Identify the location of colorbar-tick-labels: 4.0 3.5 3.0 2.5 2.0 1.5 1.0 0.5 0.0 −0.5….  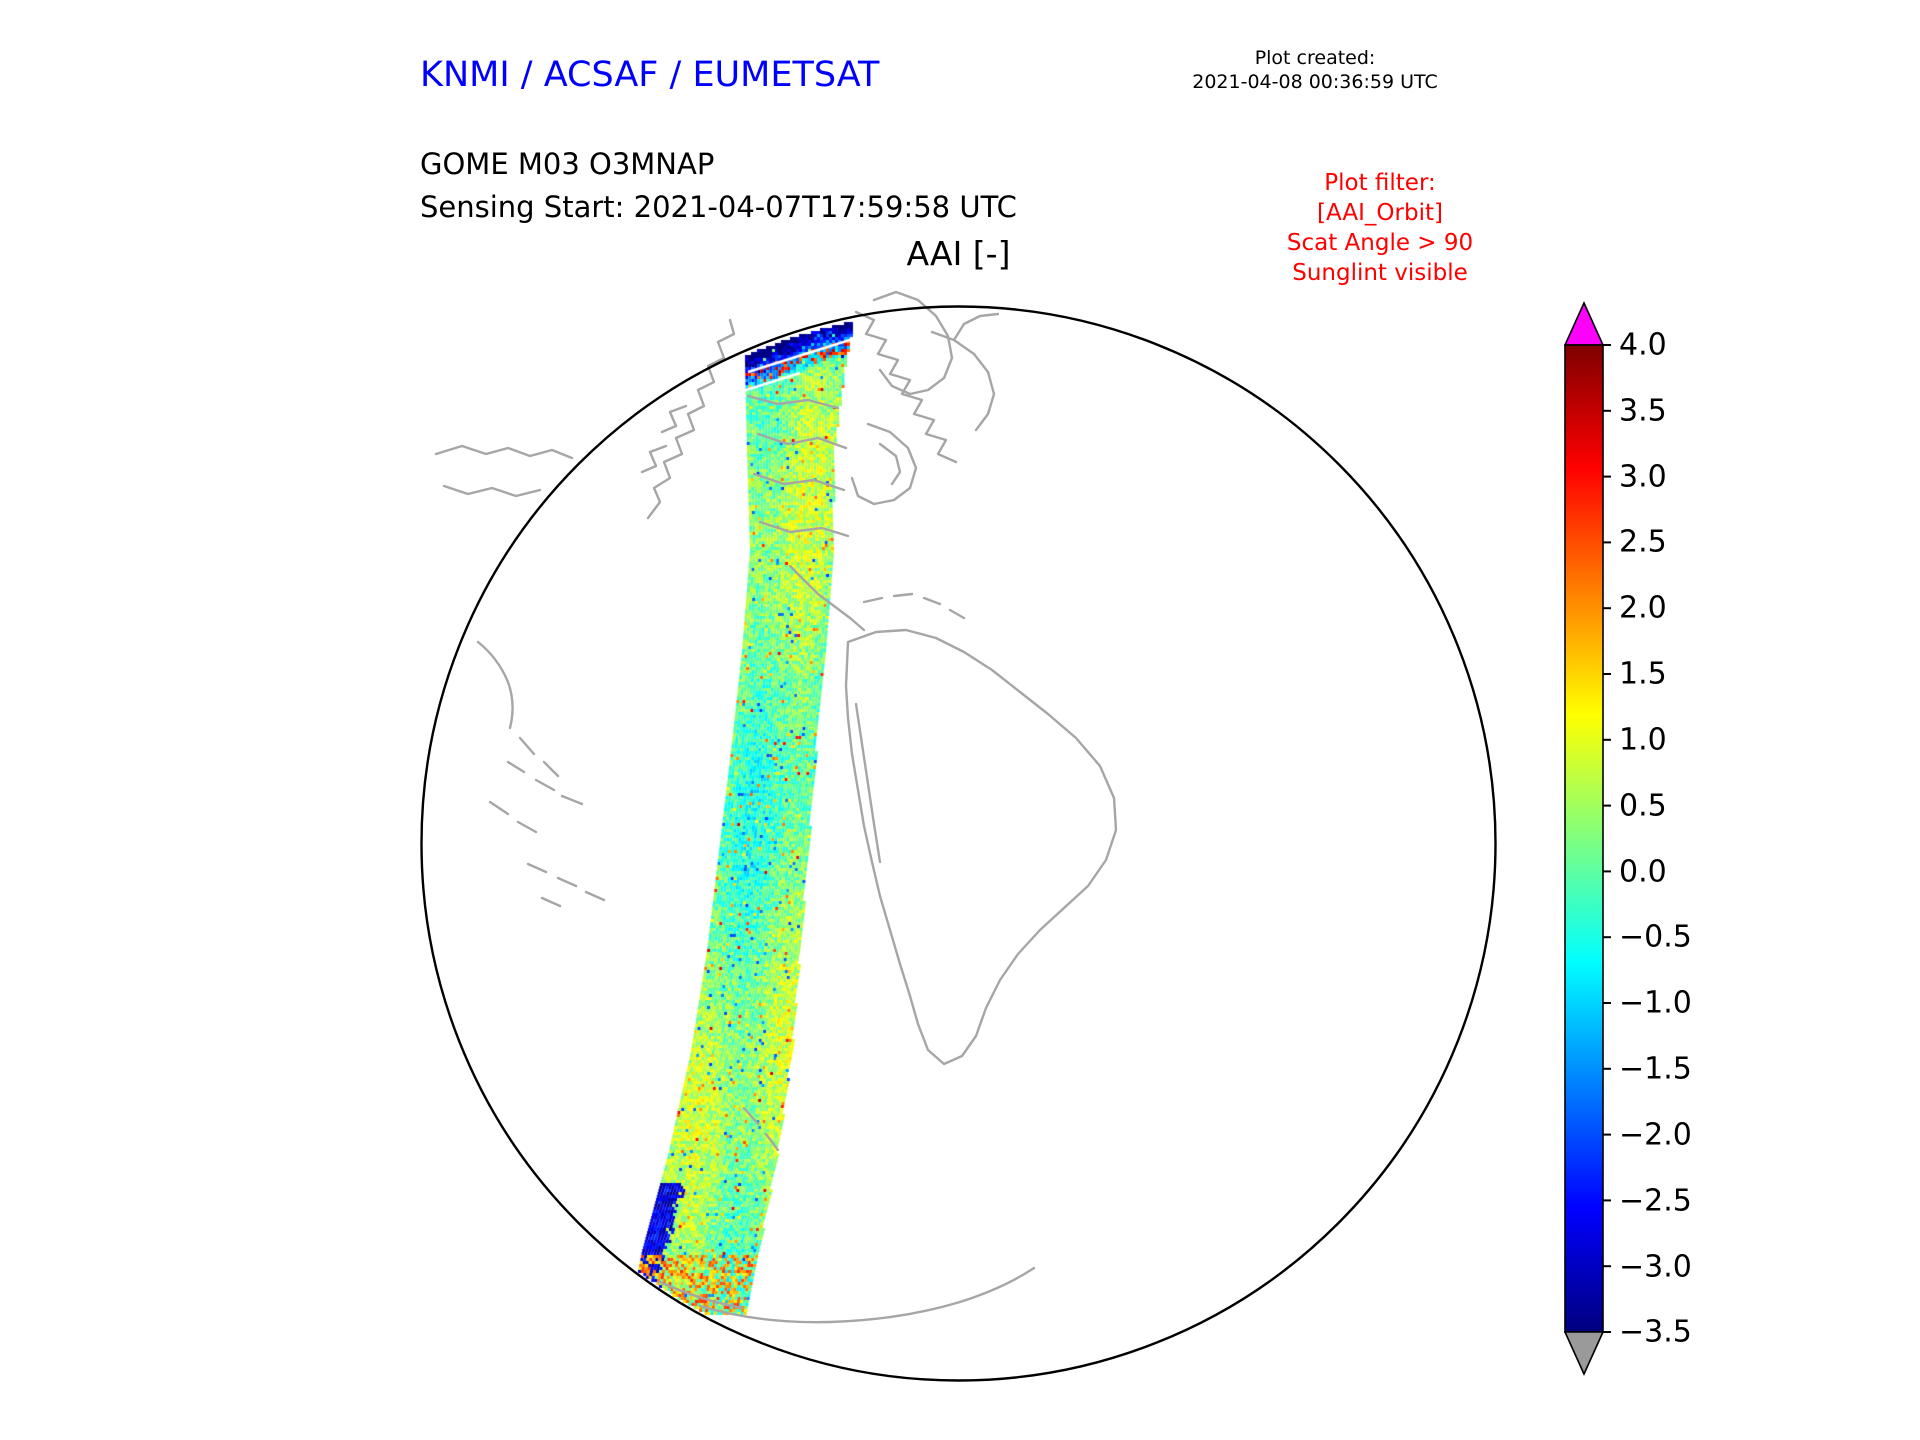
(1655, 839).